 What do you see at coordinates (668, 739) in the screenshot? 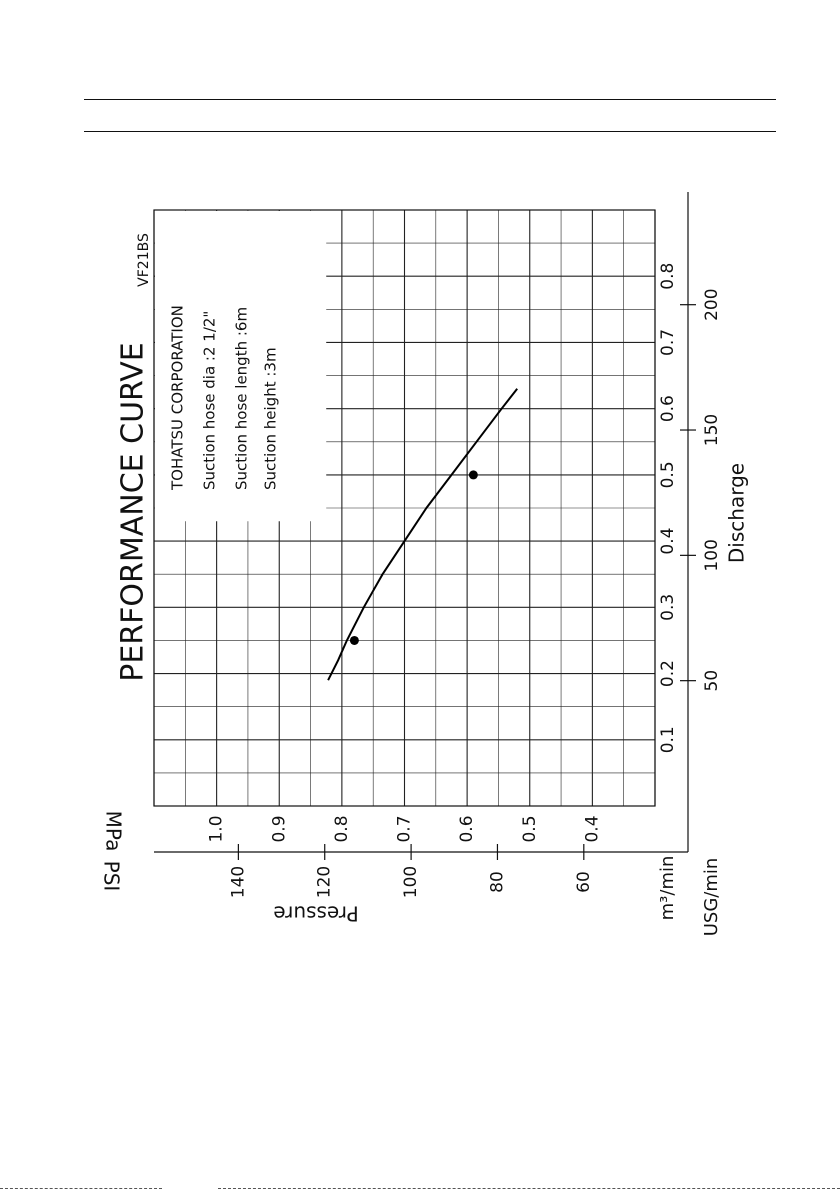
I see `tick-label-m3: 0.1` at bounding box center [668, 739].